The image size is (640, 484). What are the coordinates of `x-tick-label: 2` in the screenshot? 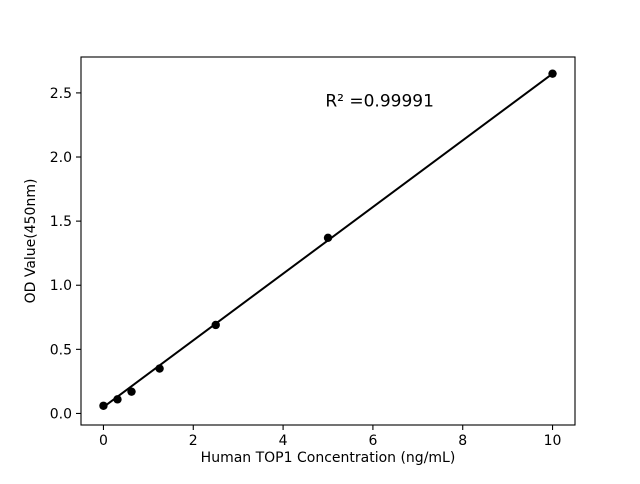 It's located at (193, 441).